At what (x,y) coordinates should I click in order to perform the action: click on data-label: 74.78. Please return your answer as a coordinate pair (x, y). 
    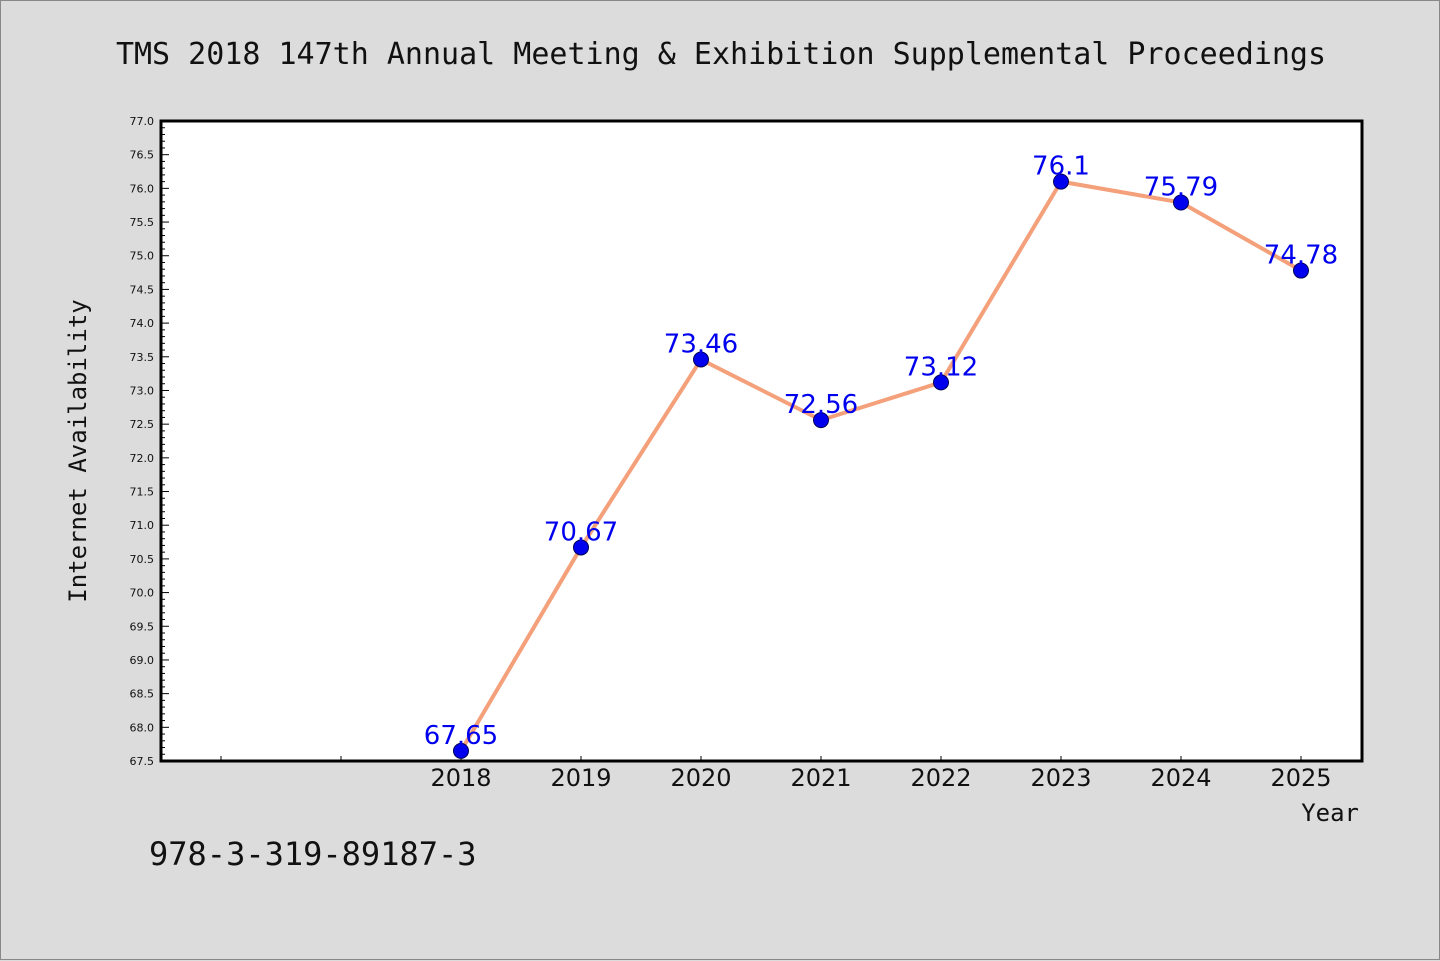
    Looking at the image, I should click on (1301, 256).